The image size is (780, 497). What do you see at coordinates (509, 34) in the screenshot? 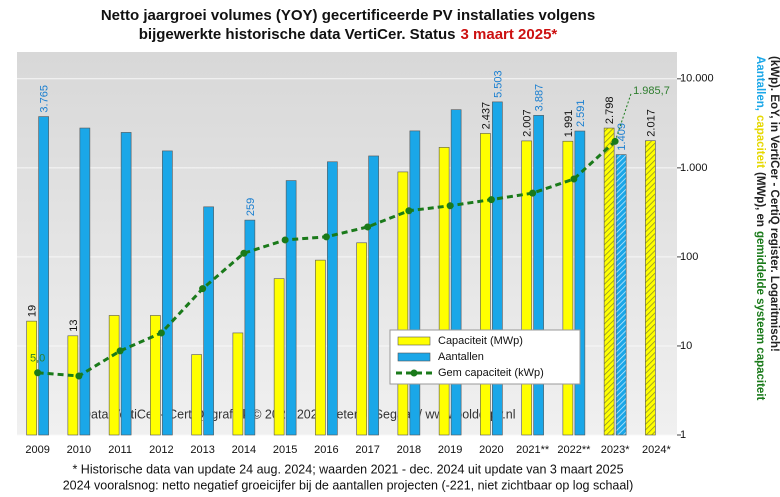
I see `title-part: 3 maart 2025*` at bounding box center [509, 34].